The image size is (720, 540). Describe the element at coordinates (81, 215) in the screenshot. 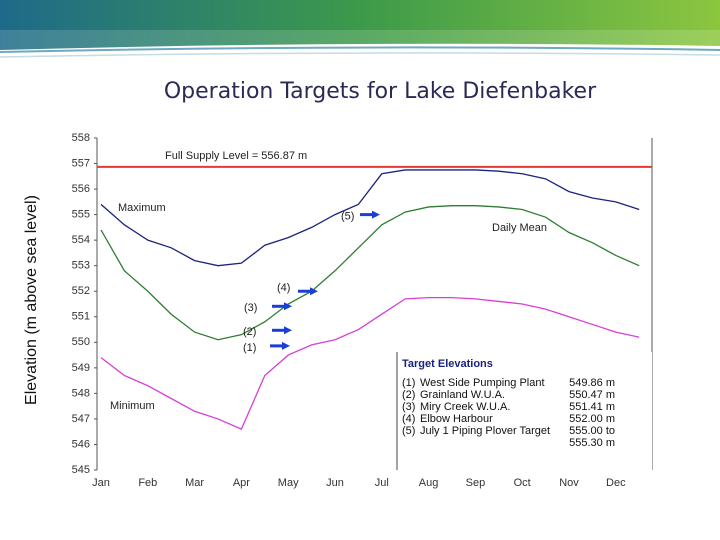

I see `y-tick-label: 555` at that location.